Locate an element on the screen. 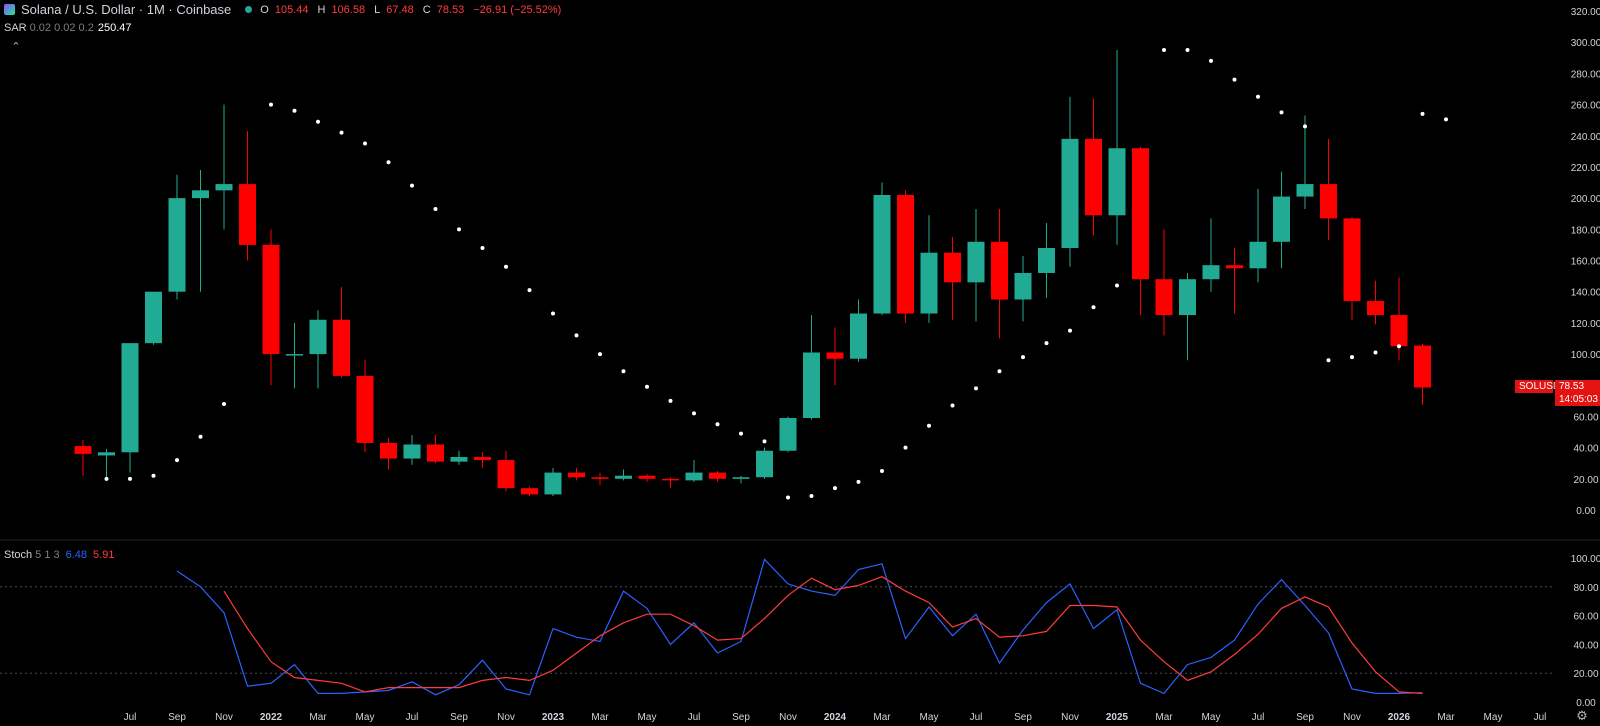 The width and height of the screenshot is (1600, 726). ohlc-close-label: C is located at coordinates (426, 9).